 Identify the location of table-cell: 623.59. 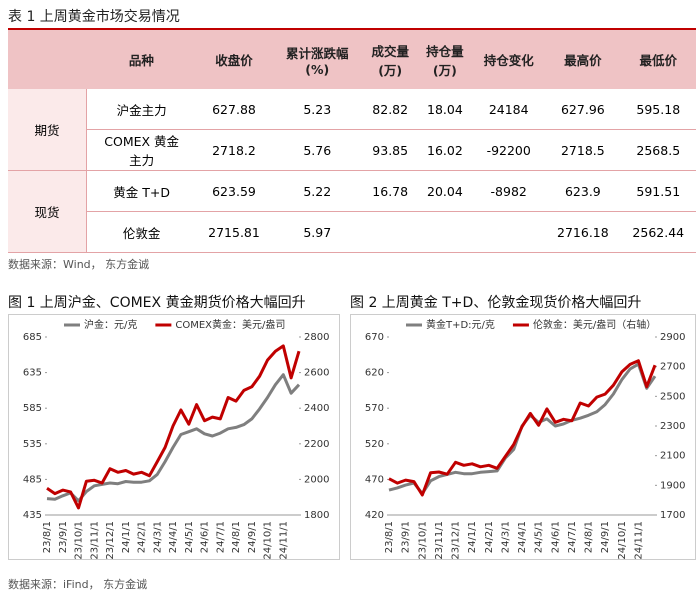
(234, 191).